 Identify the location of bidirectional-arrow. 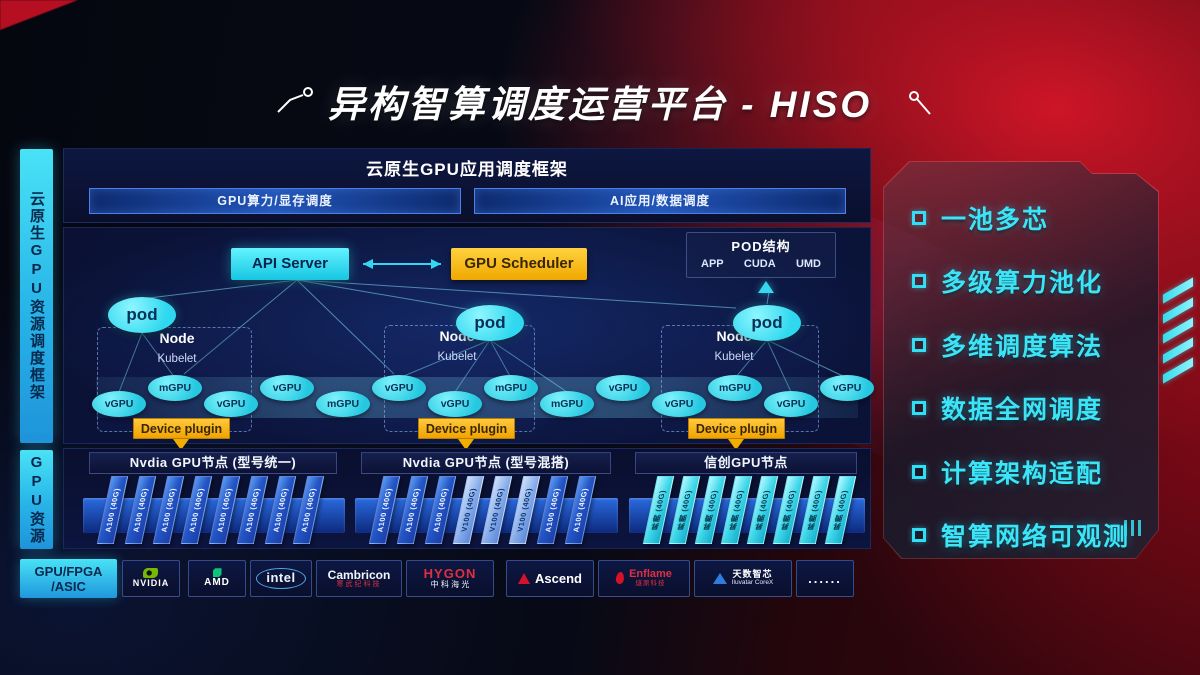
(402, 264).